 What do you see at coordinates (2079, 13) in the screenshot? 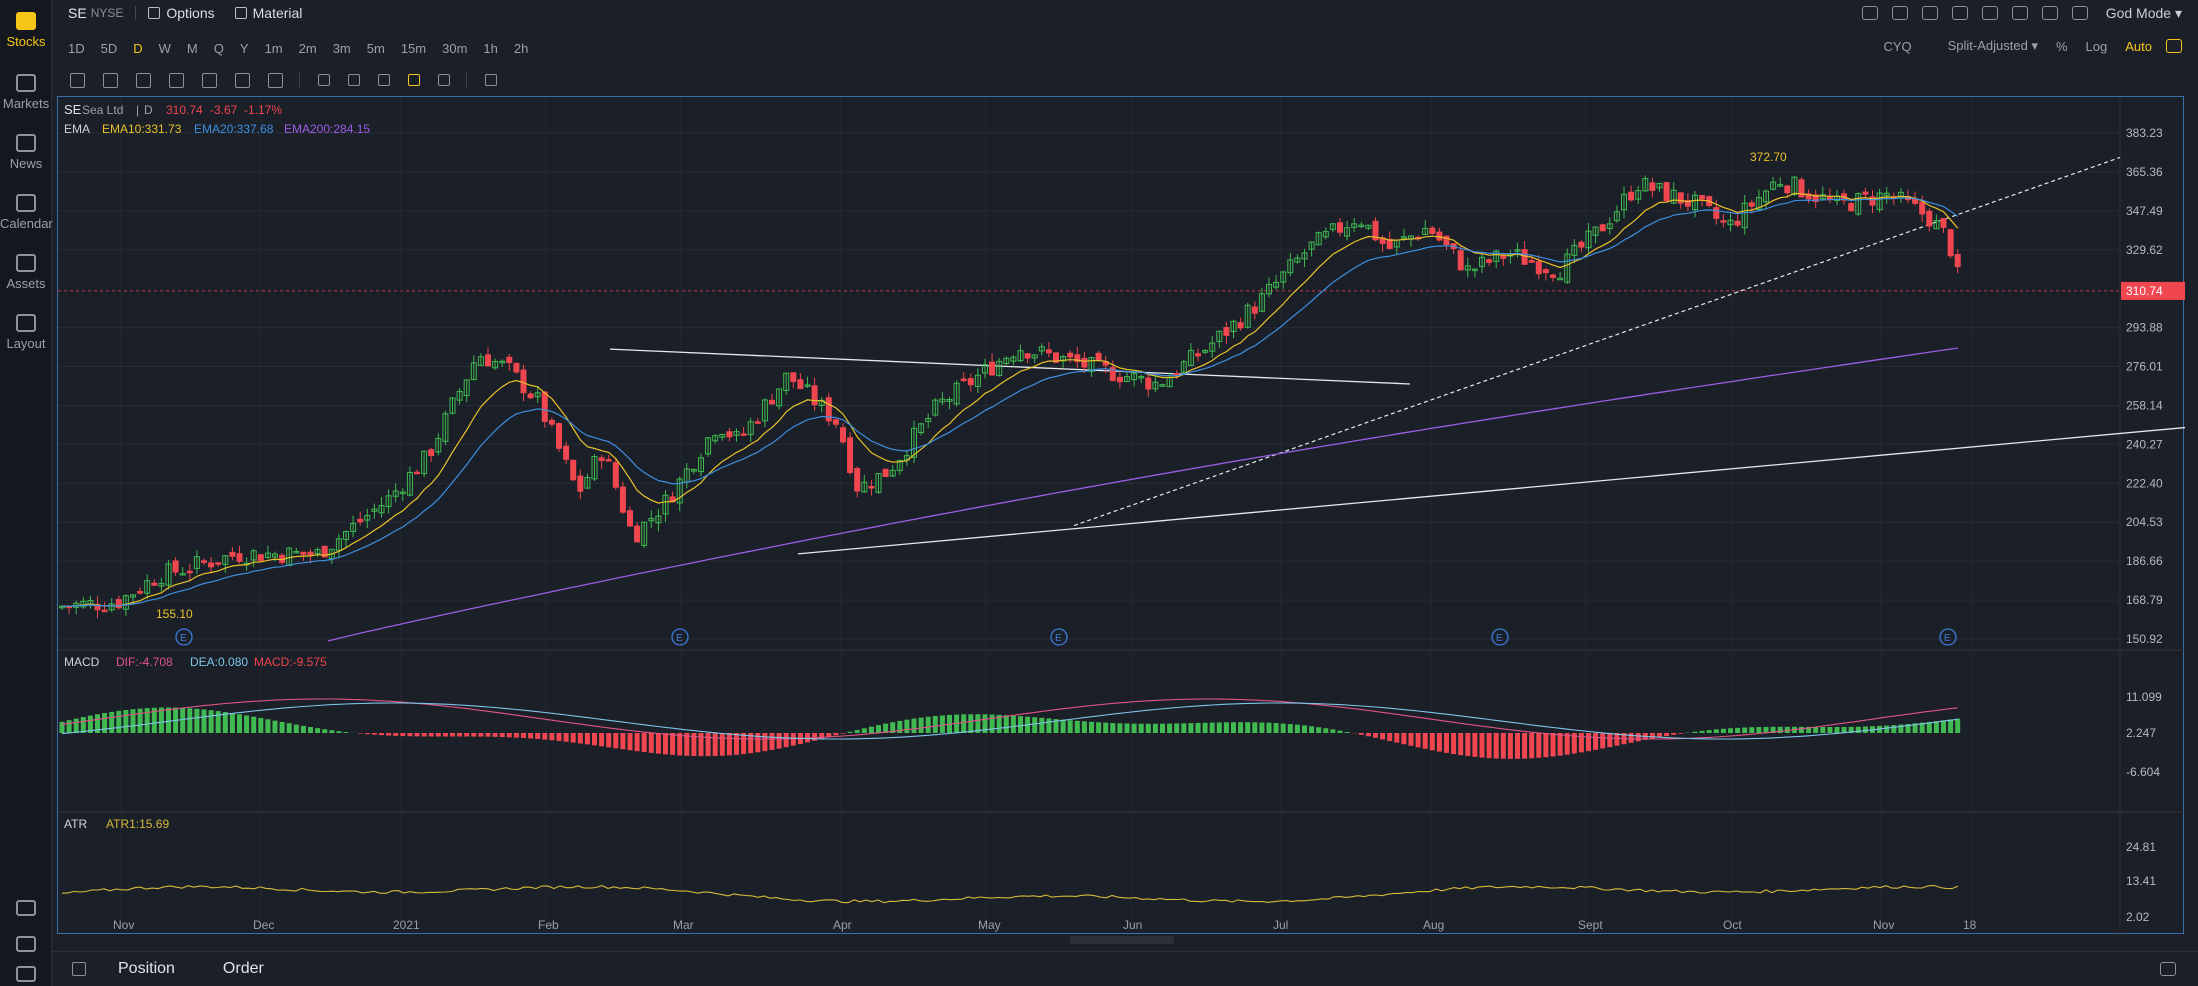
I see `grid-icon` at bounding box center [2079, 13].